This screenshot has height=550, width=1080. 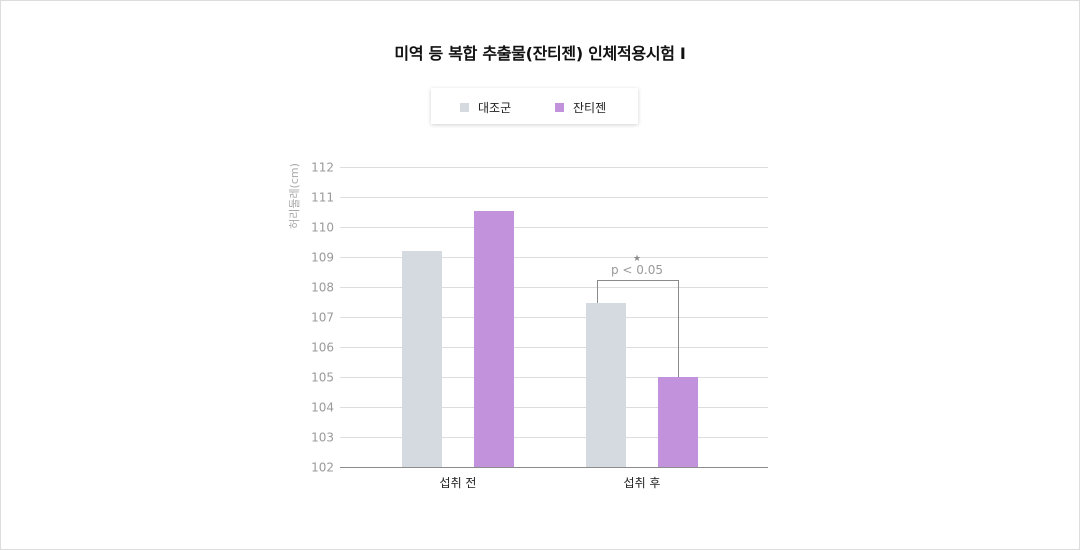 I want to click on p-value-label: p < 0.05, so click(x=637, y=270).